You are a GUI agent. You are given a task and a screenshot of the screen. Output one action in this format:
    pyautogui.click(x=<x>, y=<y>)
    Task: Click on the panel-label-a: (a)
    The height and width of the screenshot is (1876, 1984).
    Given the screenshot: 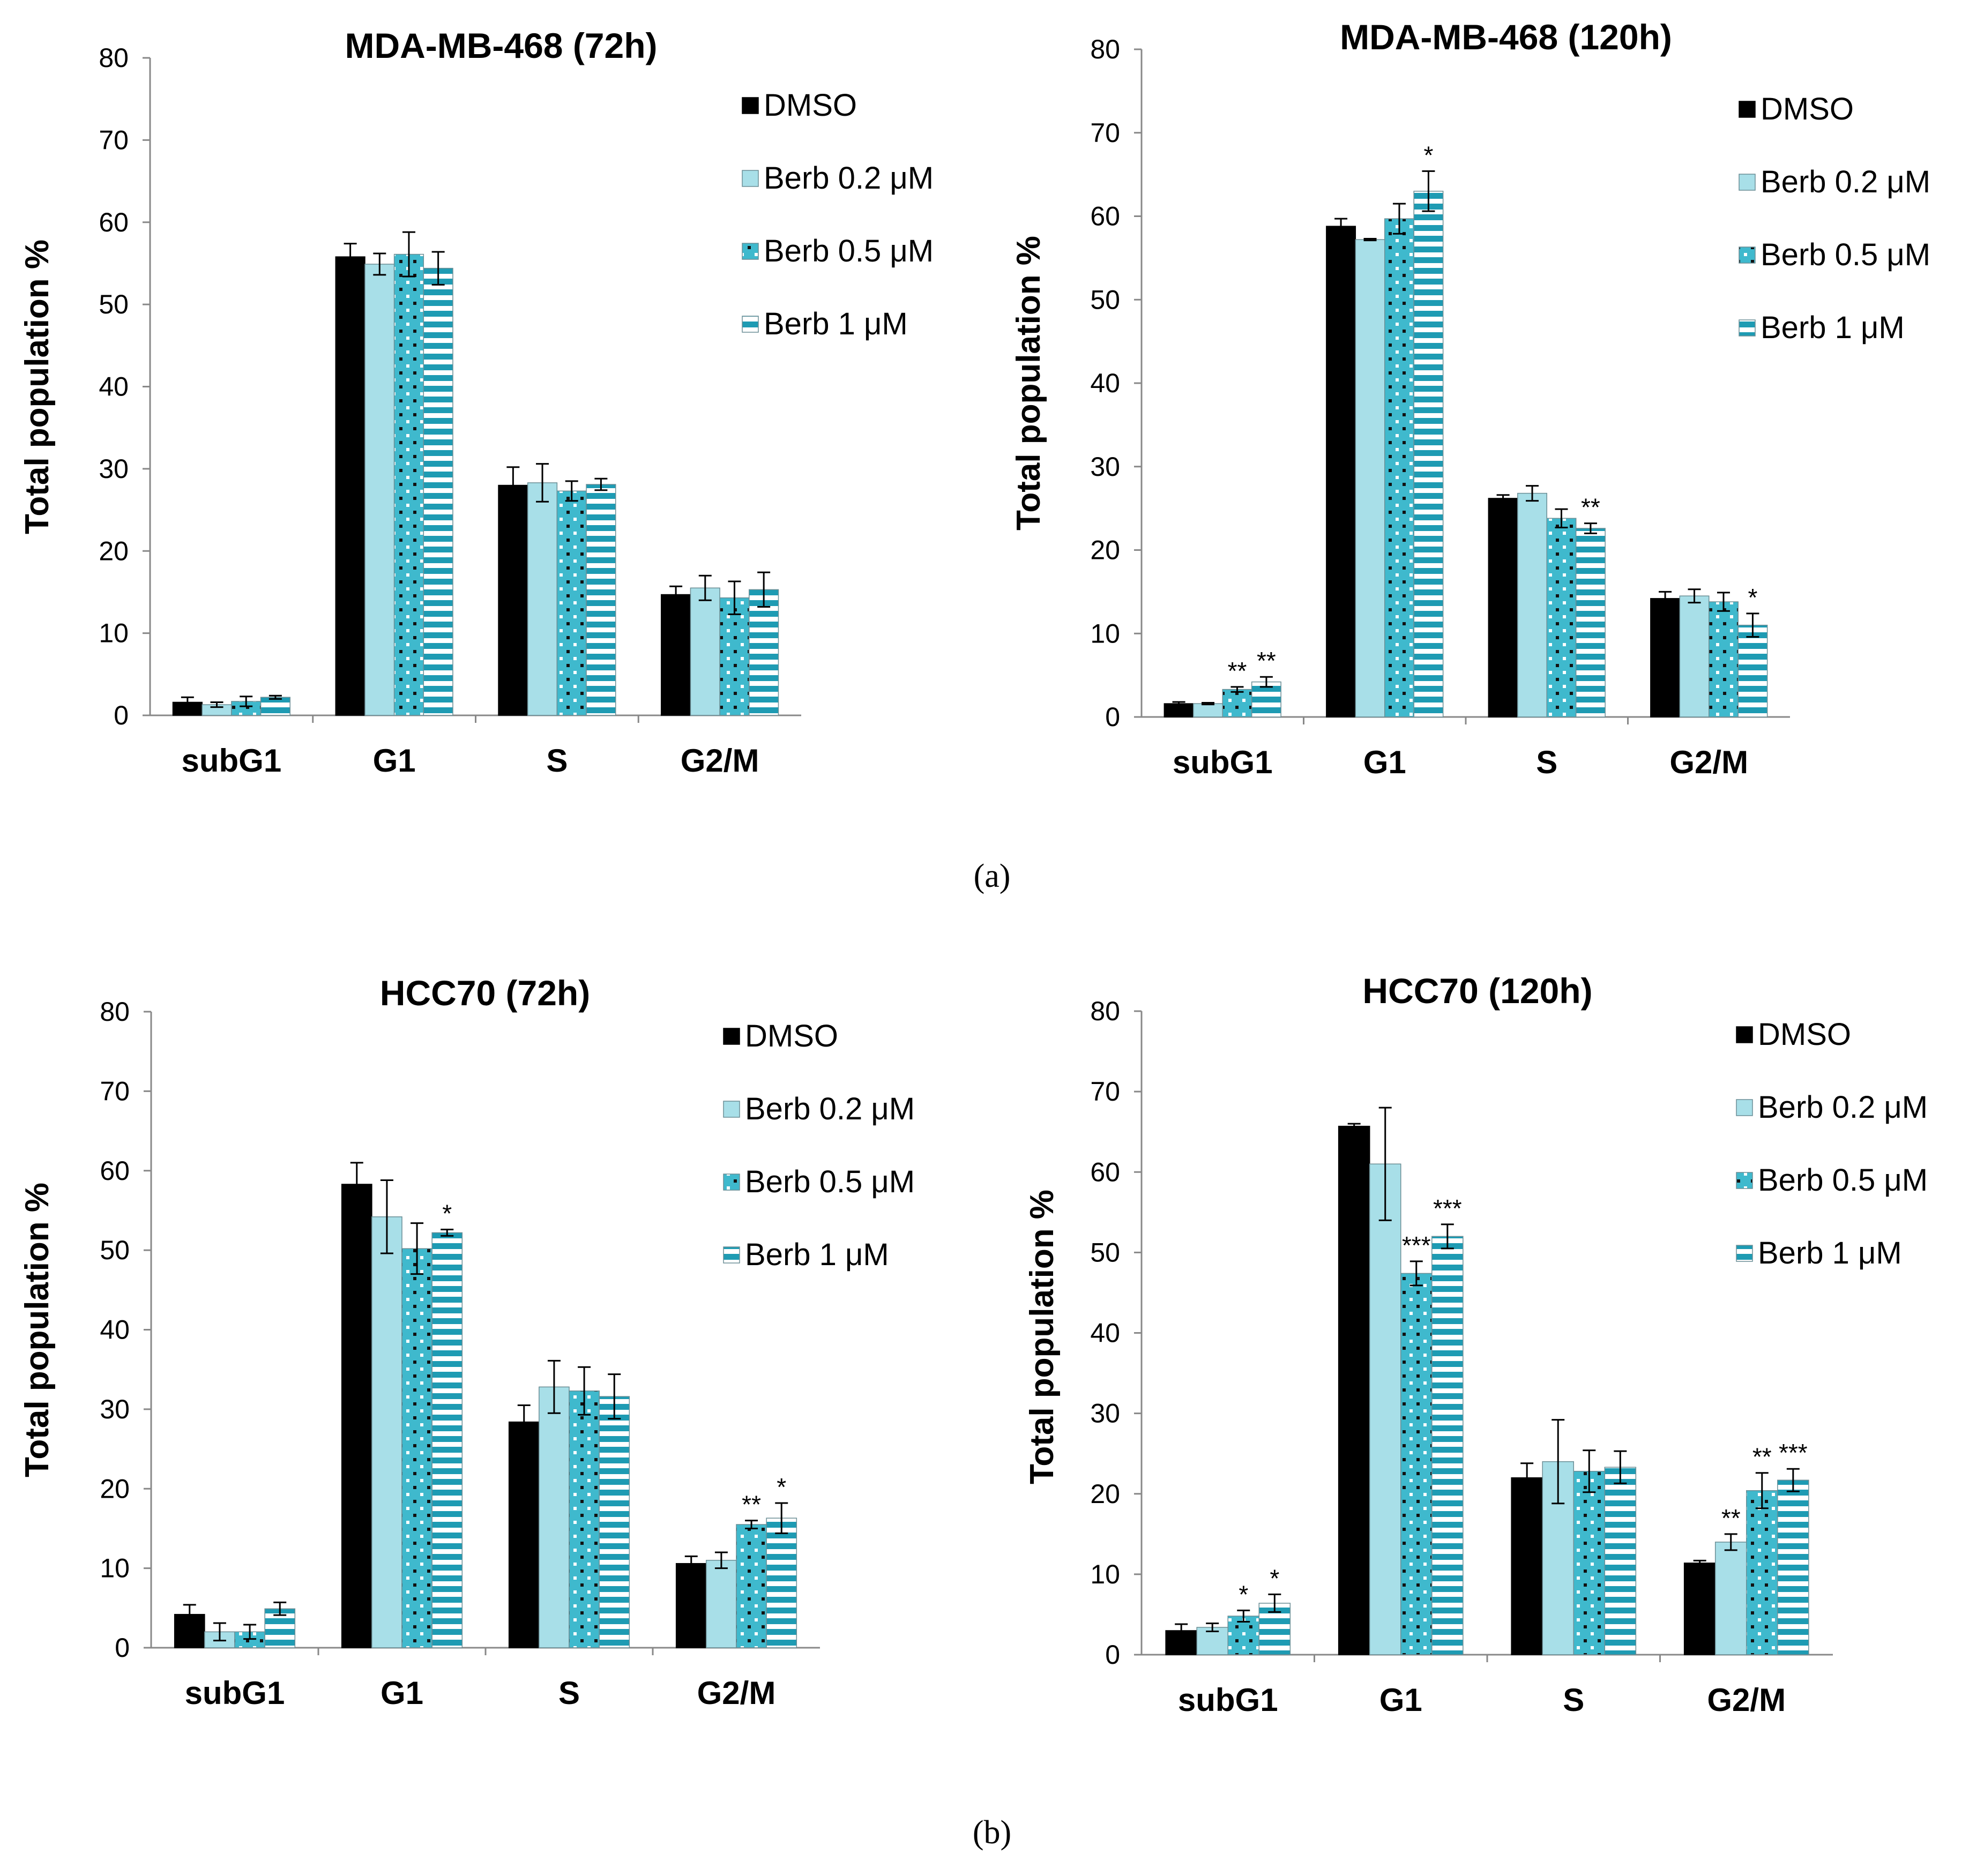 What is the action you would take?
    pyautogui.click(x=993, y=876)
    